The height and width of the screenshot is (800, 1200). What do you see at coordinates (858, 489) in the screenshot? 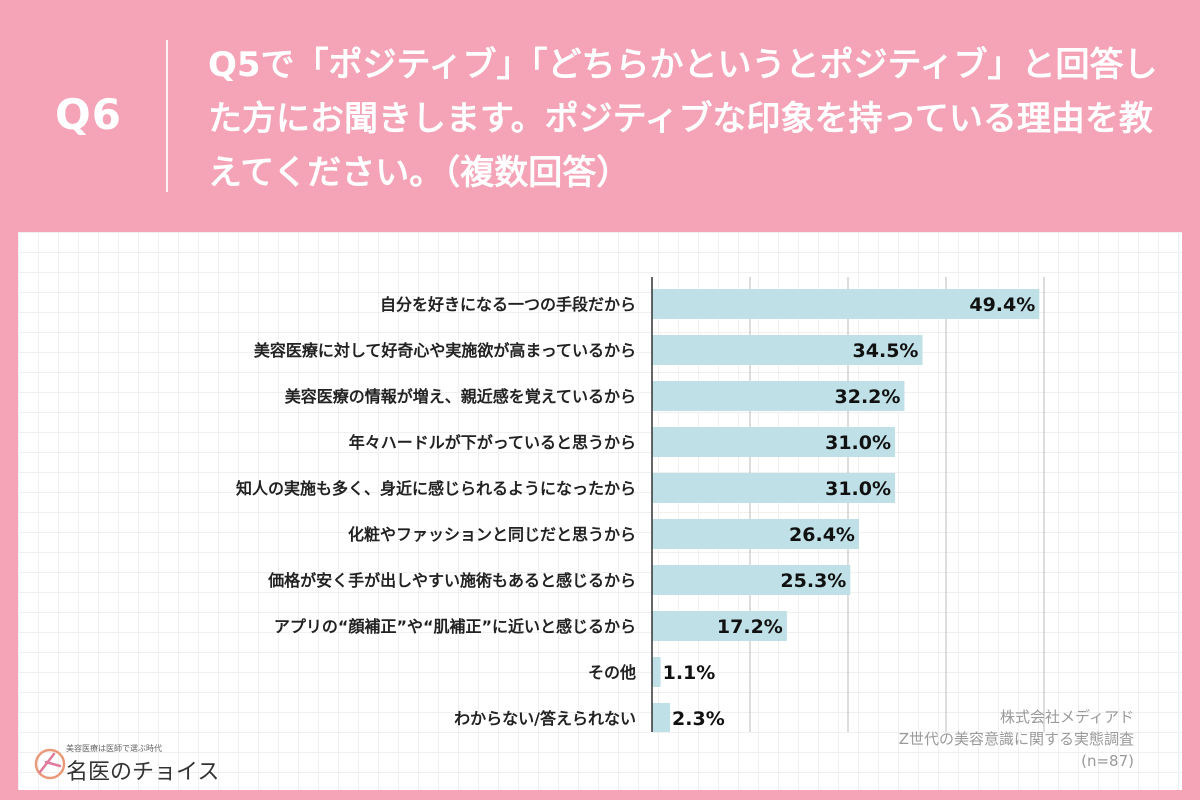
I see `value-label-4: 31.0%` at bounding box center [858, 489].